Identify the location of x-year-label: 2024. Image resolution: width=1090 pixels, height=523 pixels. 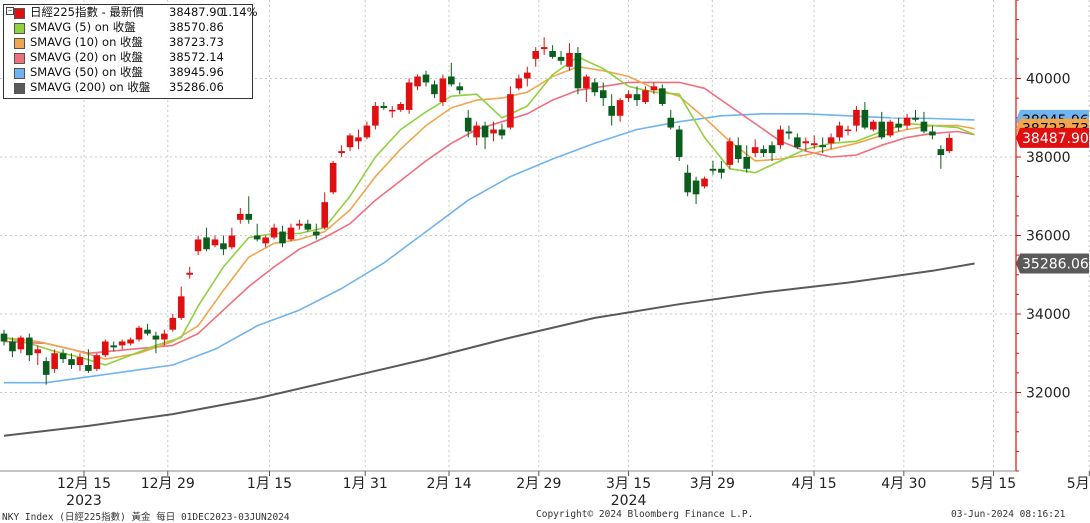
(629, 501).